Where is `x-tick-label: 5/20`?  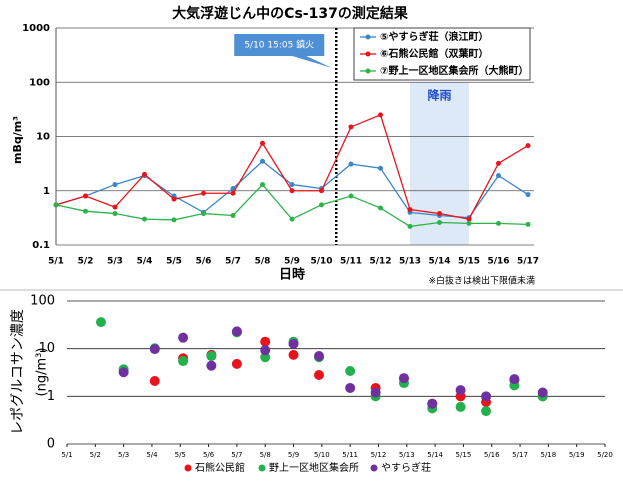 x-tick-label: 5/20 is located at coordinates (605, 455).